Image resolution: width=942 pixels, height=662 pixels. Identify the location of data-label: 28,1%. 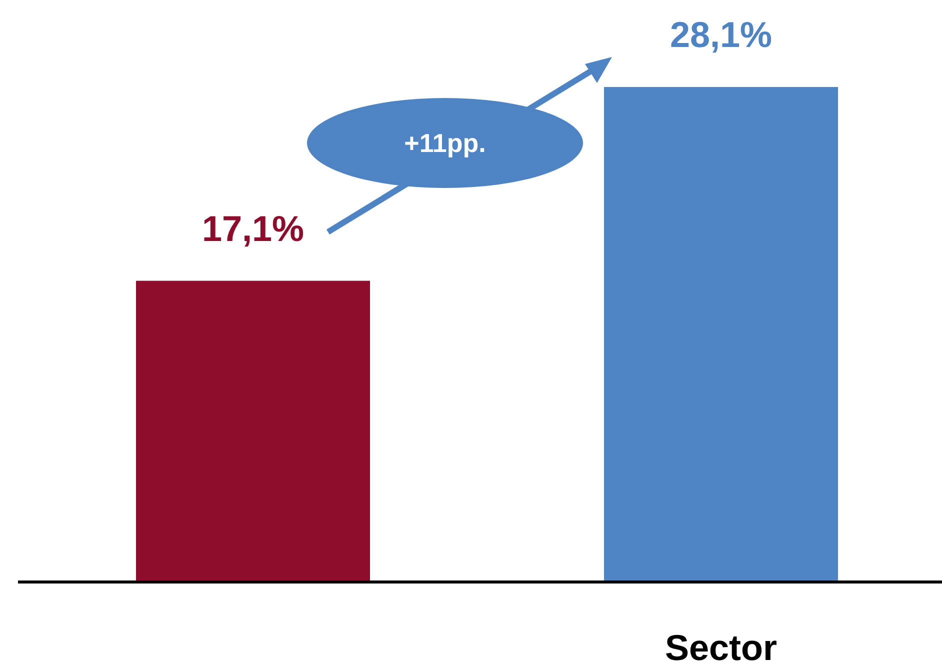
(721, 34).